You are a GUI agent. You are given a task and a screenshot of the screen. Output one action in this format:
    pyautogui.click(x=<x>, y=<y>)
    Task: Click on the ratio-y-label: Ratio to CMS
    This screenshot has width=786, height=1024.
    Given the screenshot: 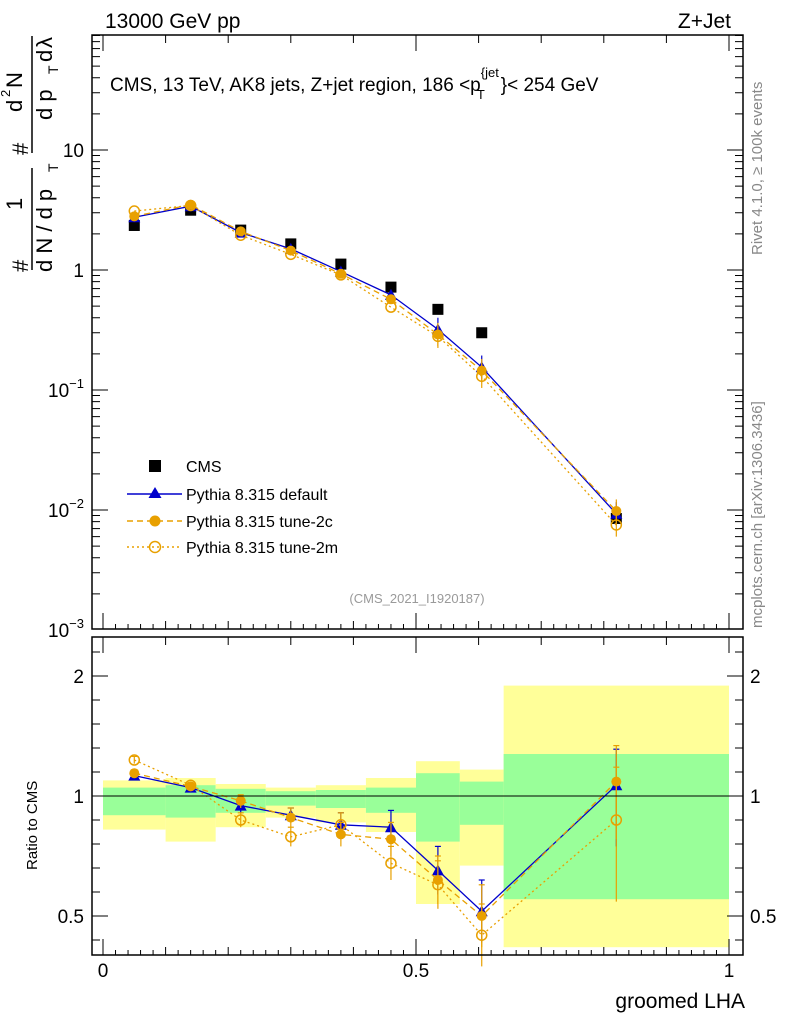 What is the action you would take?
    pyautogui.click(x=32, y=825)
    